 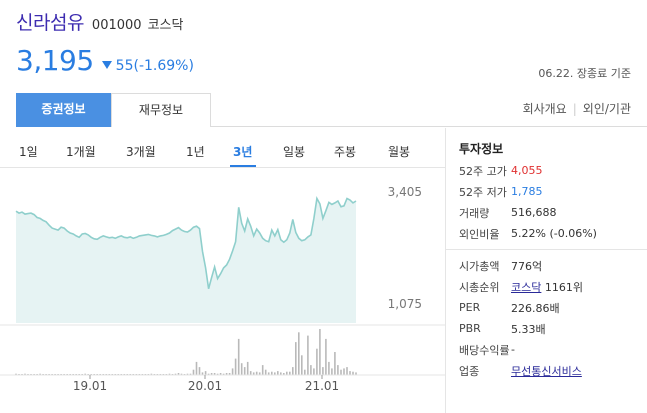 What do you see at coordinates (331, 110) in the screenshot?
I see `tab-bar: 증권정보 재무정보 회사개요 | 외인/기관` at bounding box center [331, 110].